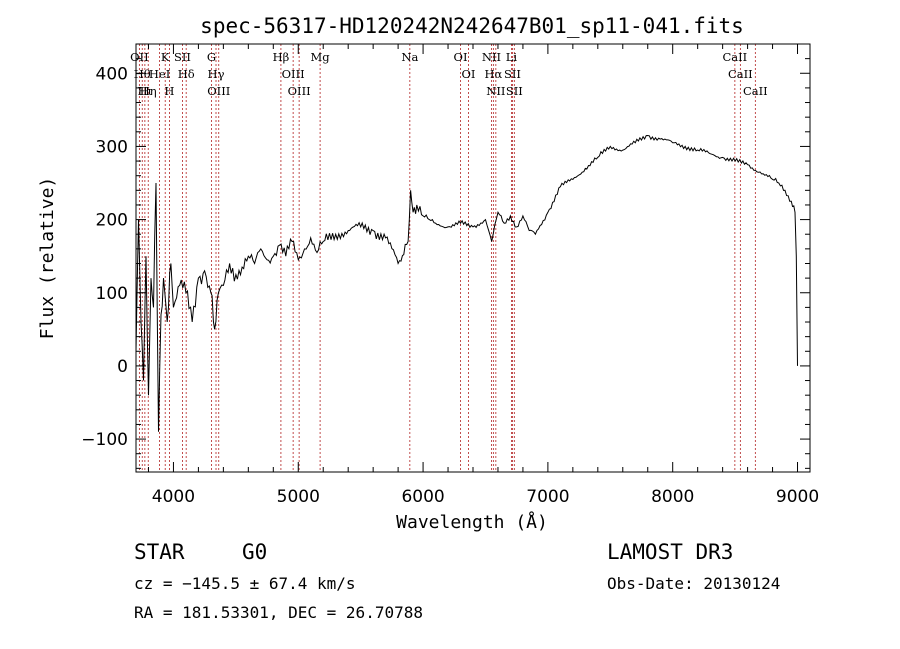 The height and width of the screenshot is (649, 900). What do you see at coordinates (142, 74) in the screenshot?
I see `line-label: Hθ` at bounding box center [142, 74].